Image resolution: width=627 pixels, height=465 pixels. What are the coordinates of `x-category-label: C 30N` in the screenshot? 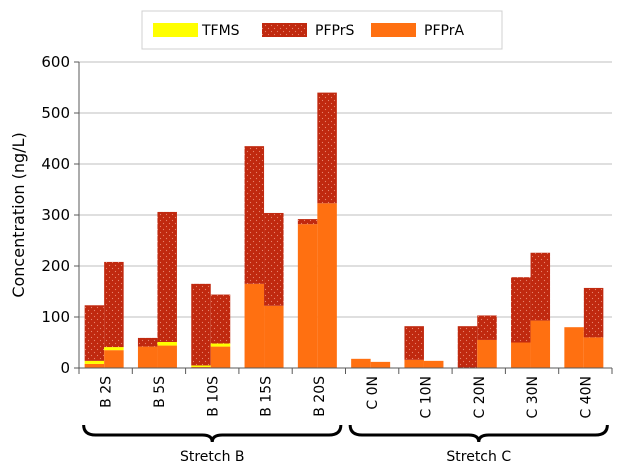 It's located at (533, 397).